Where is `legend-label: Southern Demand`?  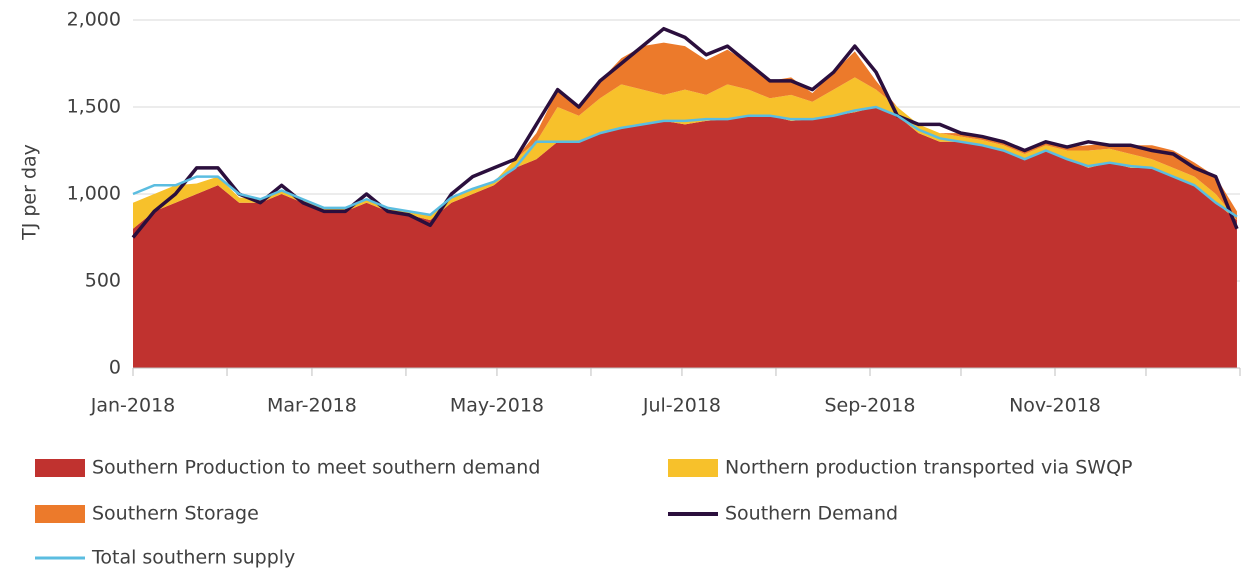 legend-label: Southern Demand is located at coordinates (811, 514).